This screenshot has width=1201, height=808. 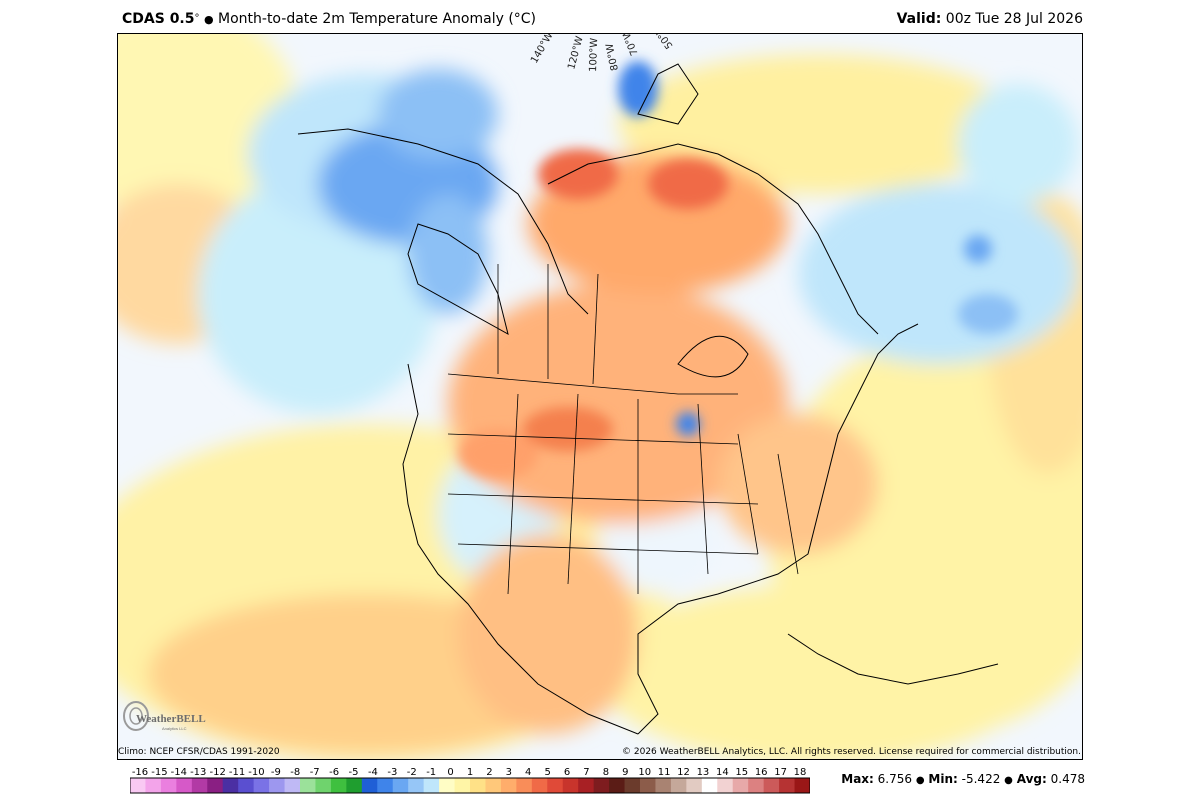 What do you see at coordinates (198, 772) in the screenshot?
I see `colorbar-tick-label: -13` at bounding box center [198, 772].